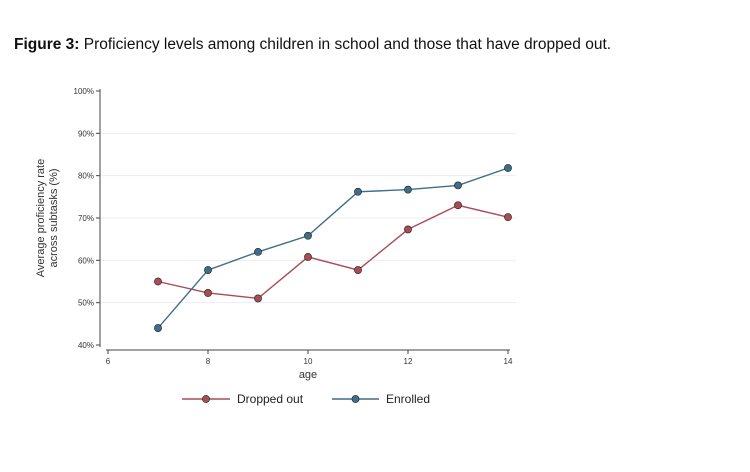 This screenshot has height=472, width=750. I want to click on legend-item: Dropped out, so click(243, 399).